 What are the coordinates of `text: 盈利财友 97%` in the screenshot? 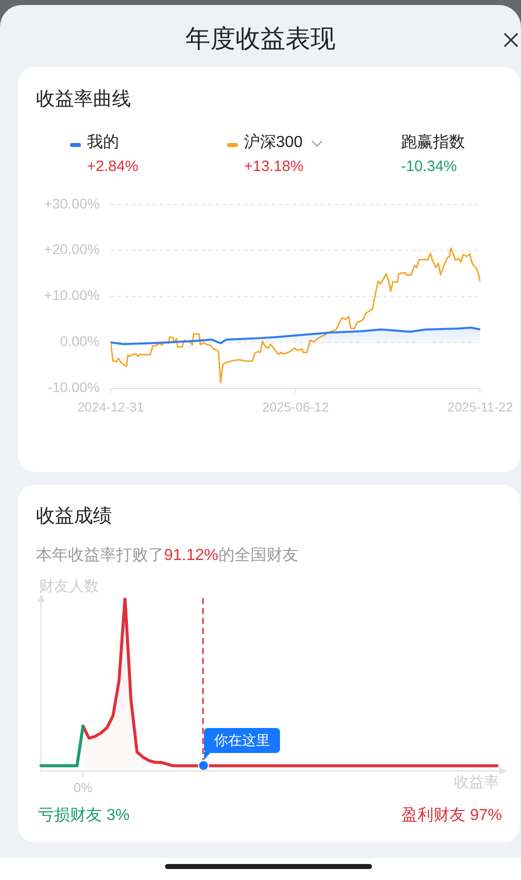 It's located at (452, 816).